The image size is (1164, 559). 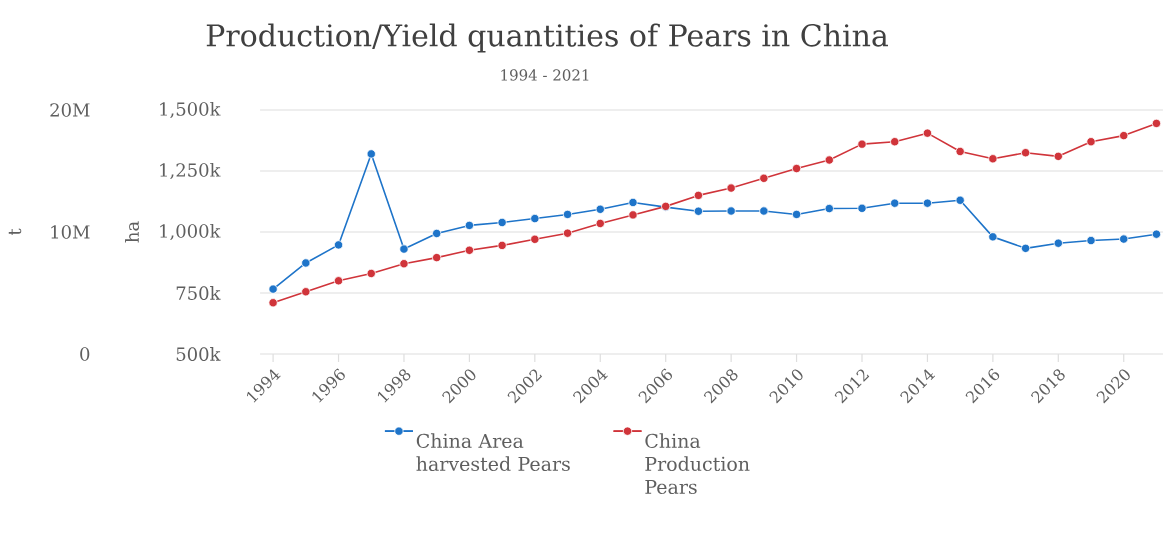 What do you see at coordinates (85, 354) in the screenshot?
I see `y2-tick-label: 0` at bounding box center [85, 354].